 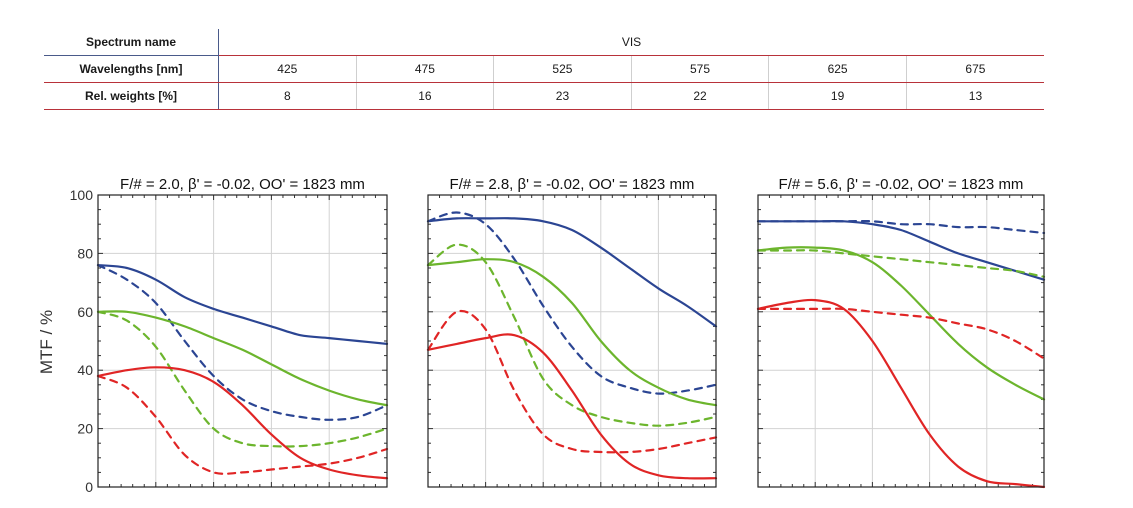 I want to click on wavelength-cell: 525, so click(x=562, y=69).